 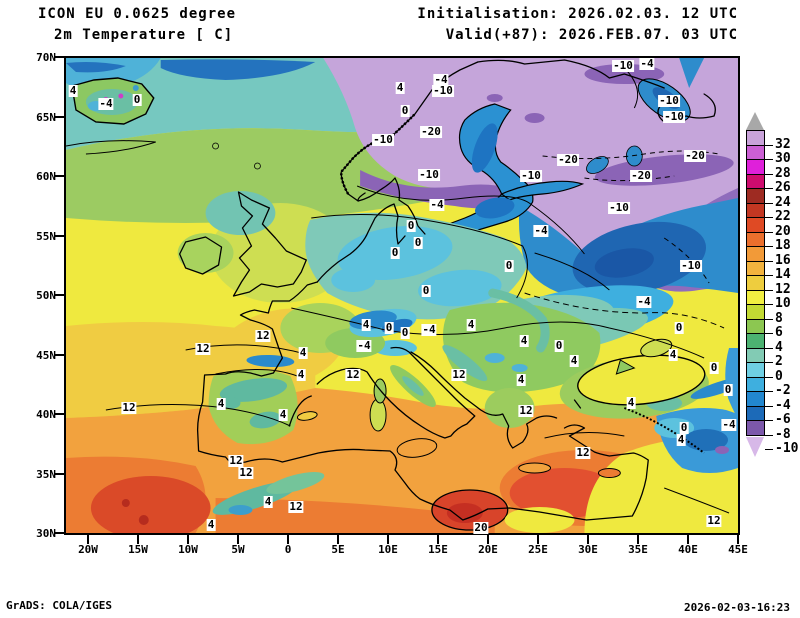 What do you see at coordinates (779, 361) in the screenshot?
I see `colorbar-tick-label: 2` at bounding box center [779, 361].